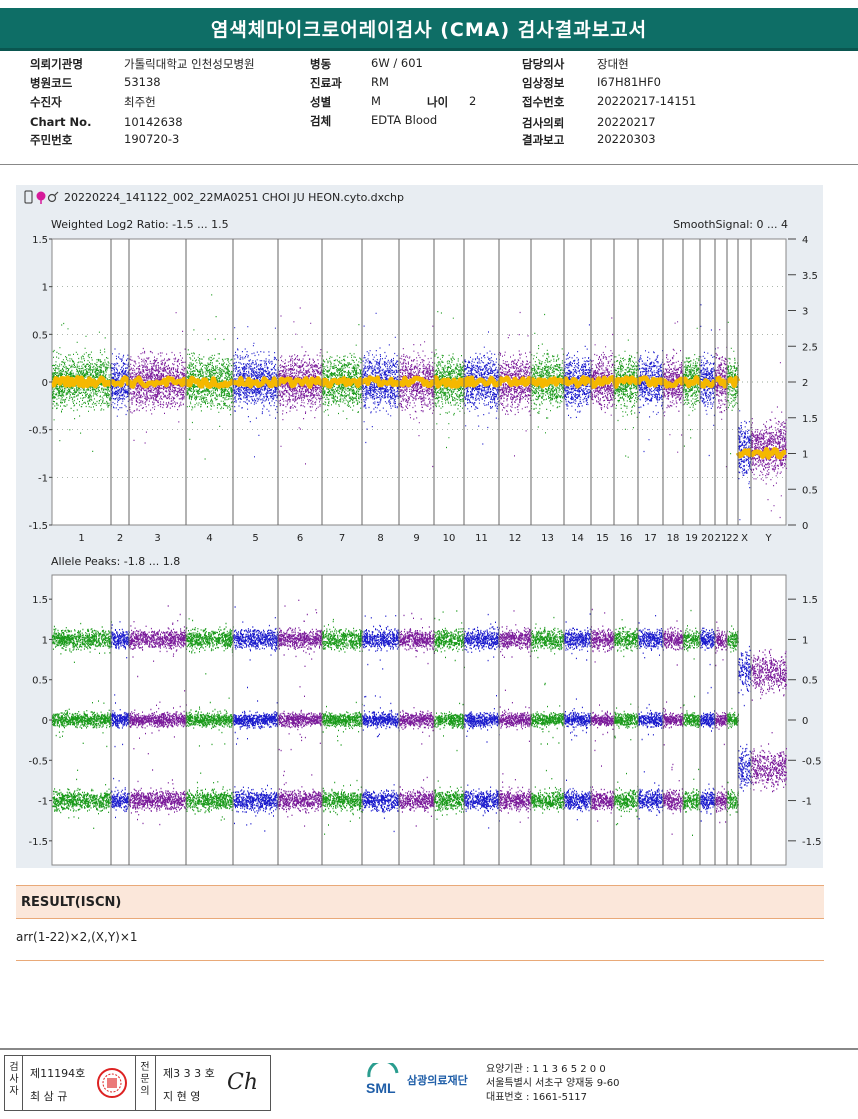 The image size is (858, 1119). What do you see at coordinates (722, 382) in the screenshot?
I see `chr-21-smooth-signal` at bounding box center [722, 382].